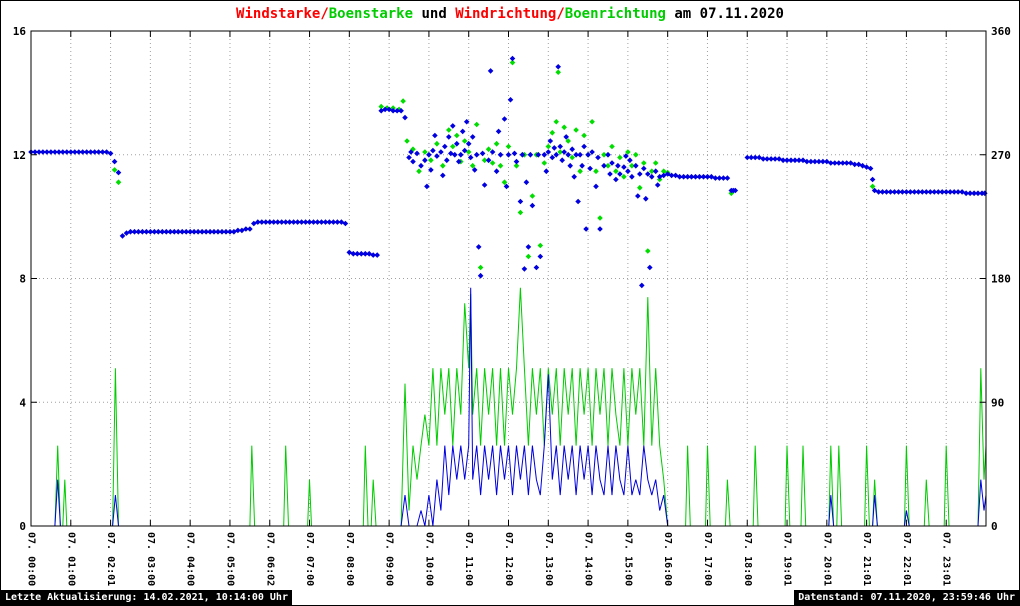 The height and width of the screenshot is (606, 1020). I want to click on y-right-tick-label: 180, so click(1001, 279).